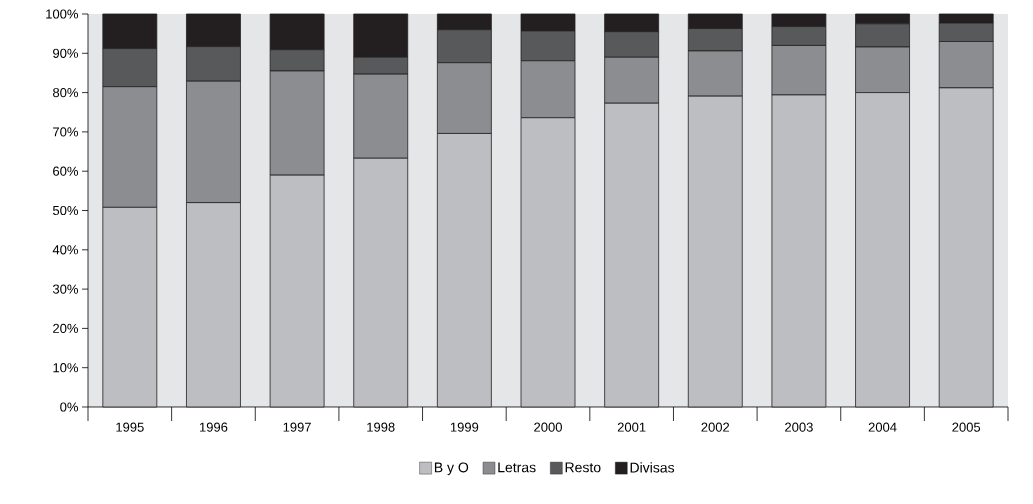 The image size is (1033, 504). Describe the element at coordinates (65, 210) in the screenshot. I see `y-tick-label: 50%` at that location.